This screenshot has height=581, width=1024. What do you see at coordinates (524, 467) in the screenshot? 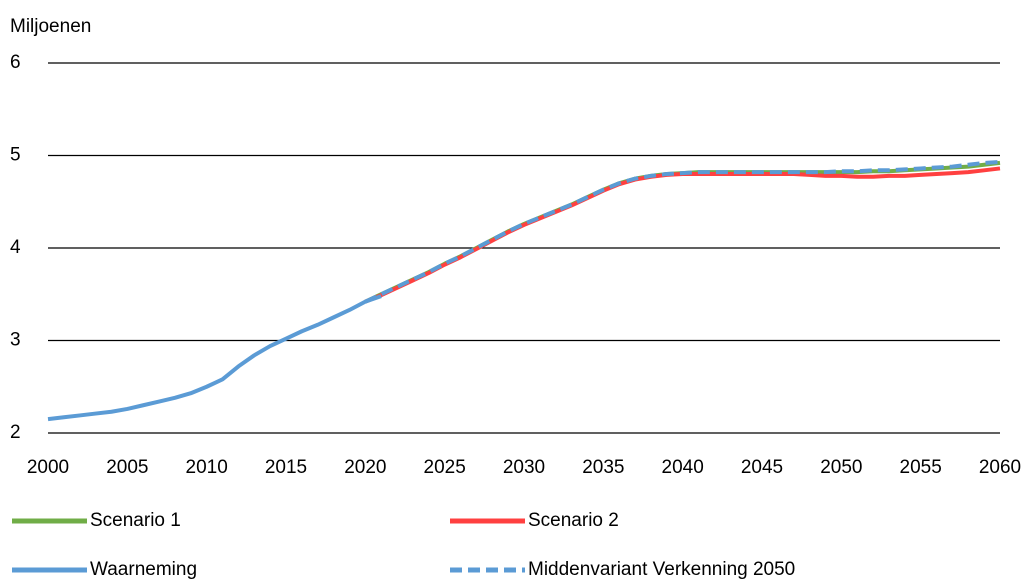
I see `x-tick-label: 2030` at bounding box center [524, 467].